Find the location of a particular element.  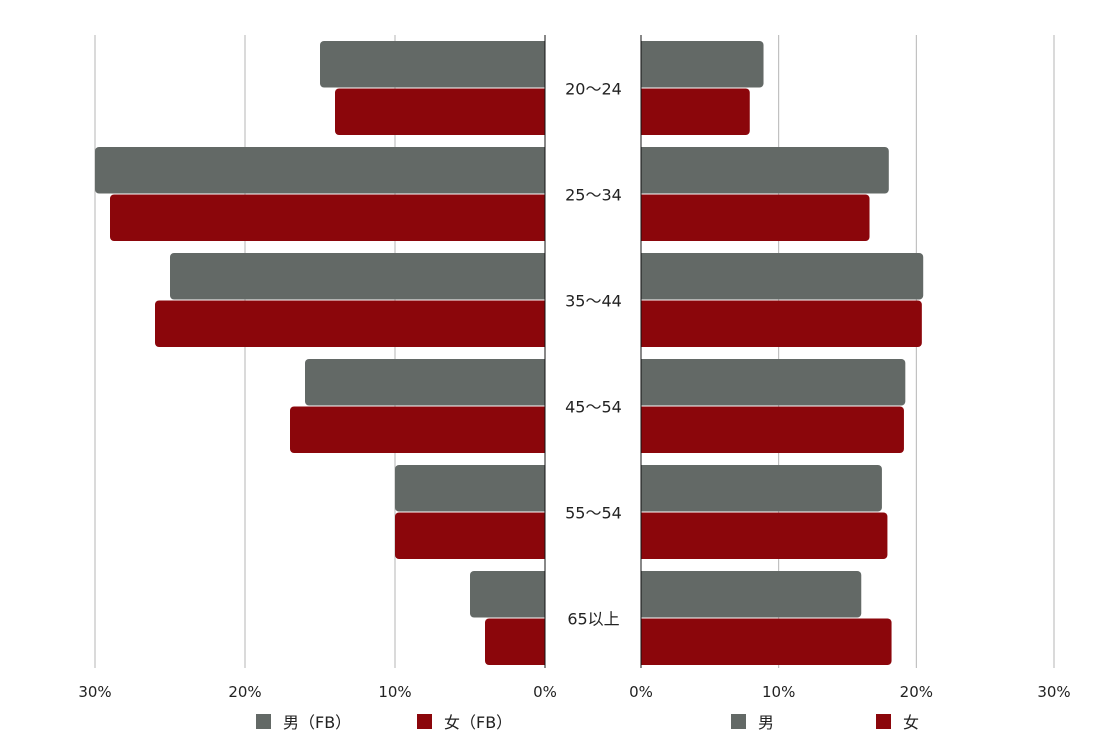

bar-base-right-女-2 is located at coordinates (643, 323).